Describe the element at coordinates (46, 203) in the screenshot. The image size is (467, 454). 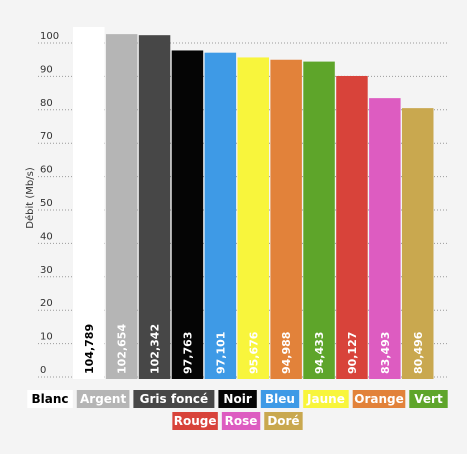
I see `y-tick-label: 50` at that location.